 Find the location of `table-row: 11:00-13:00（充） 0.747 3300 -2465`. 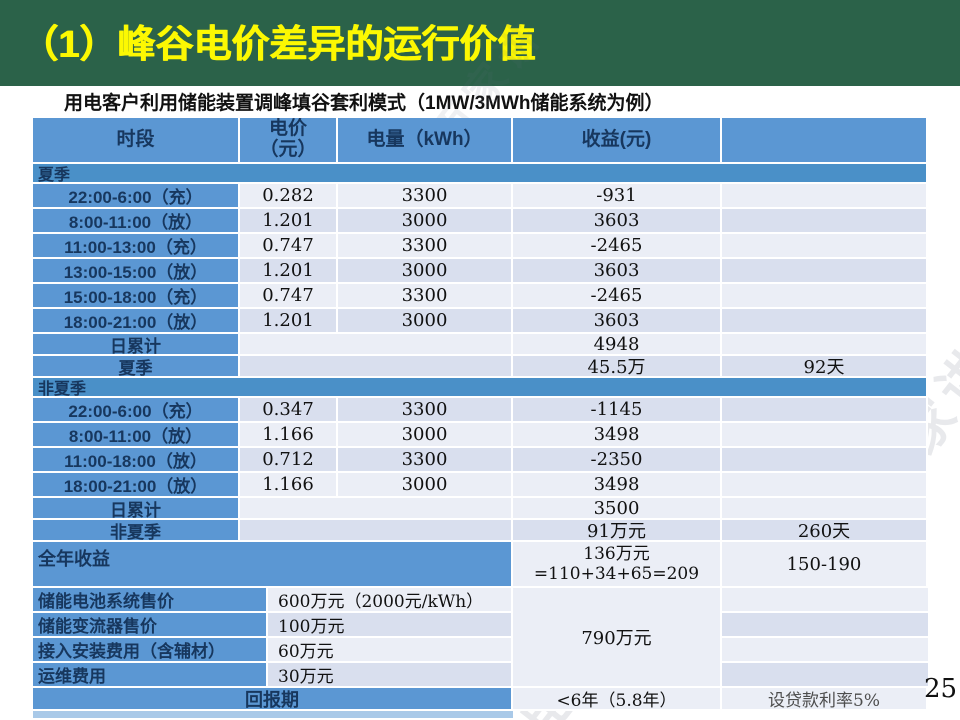

table-row: 11:00-13:00（充） 0.747 3300 -2465 is located at coordinates (480, 246).